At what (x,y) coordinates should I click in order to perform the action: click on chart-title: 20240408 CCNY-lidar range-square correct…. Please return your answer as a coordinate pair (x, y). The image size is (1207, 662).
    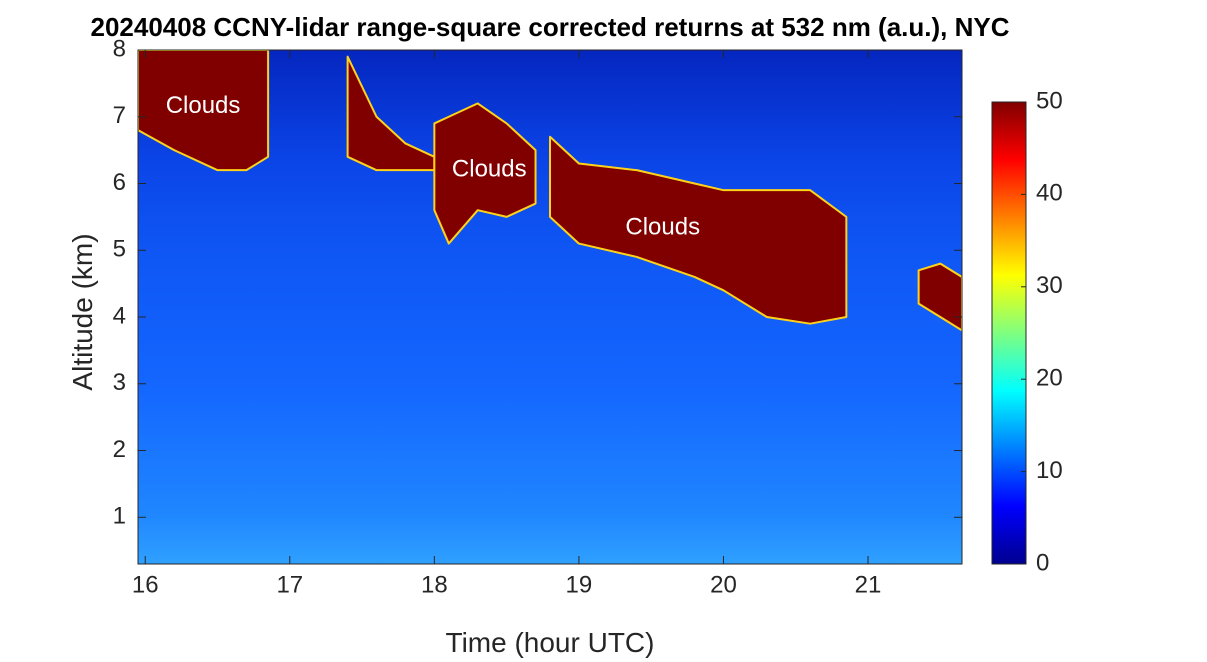
    Looking at the image, I should click on (549, 27).